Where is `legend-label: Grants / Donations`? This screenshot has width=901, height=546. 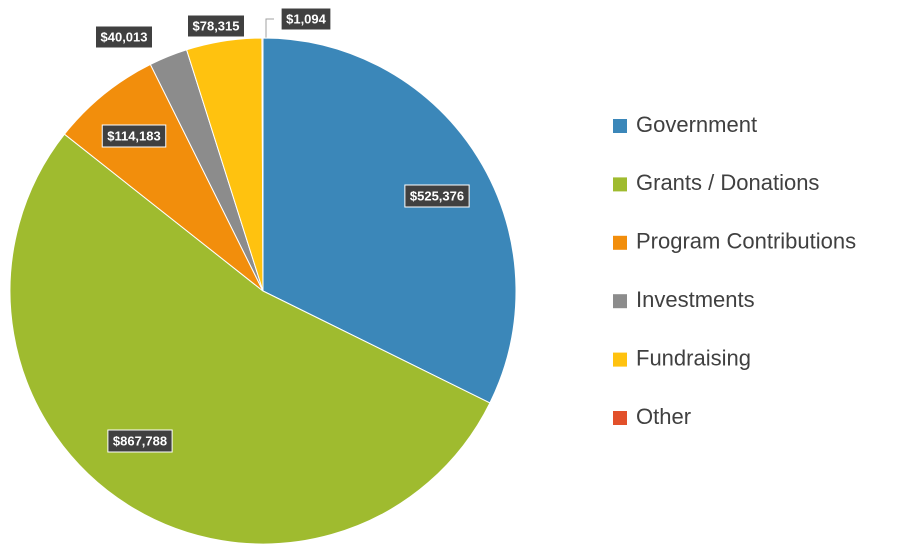
legend-label: Grants / Donations is located at coordinates (727, 182).